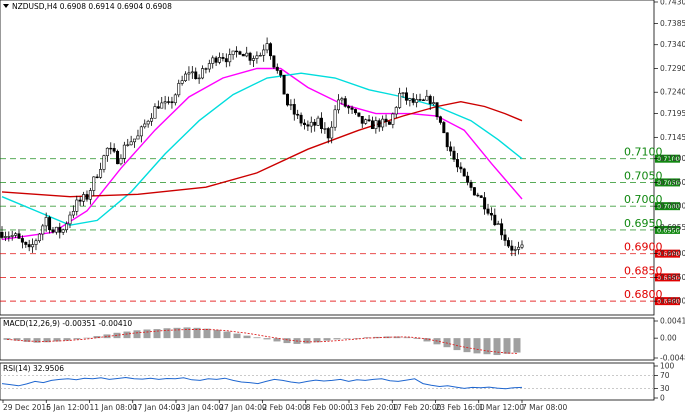  Describe the element at coordinates (668, 302) in the screenshot. I see `level-tag-text: 0.6800` at that location.